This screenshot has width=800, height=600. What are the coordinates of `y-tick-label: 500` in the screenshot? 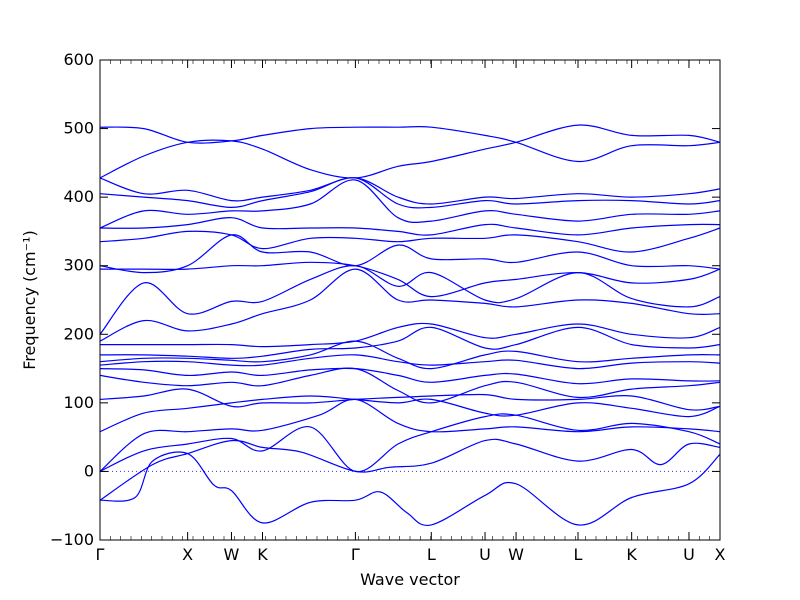 It's located at (78, 128).